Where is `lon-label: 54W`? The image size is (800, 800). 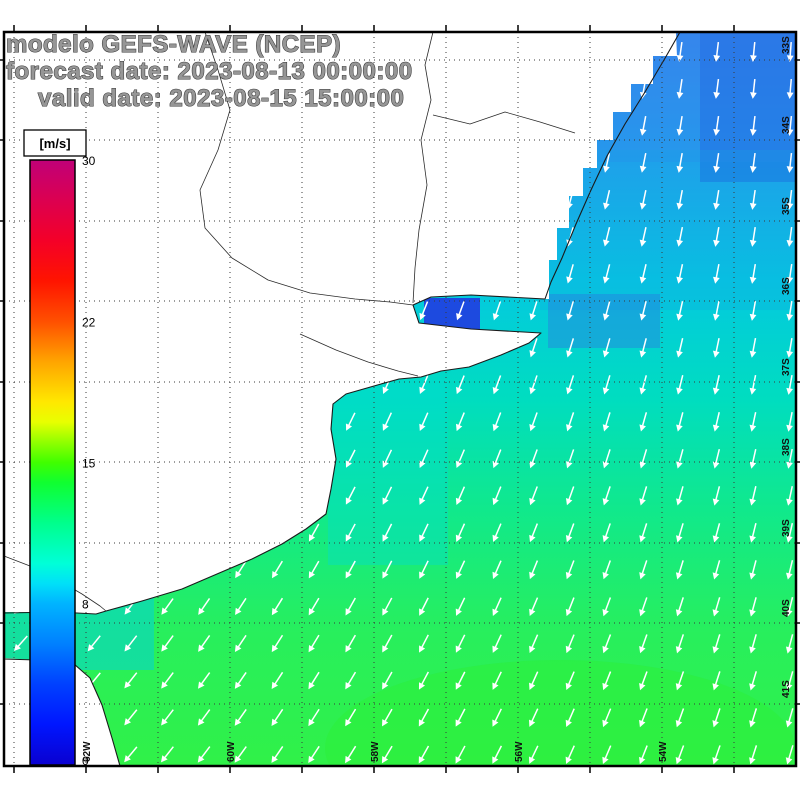 lon-label: 54W is located at coordinates (663, 751).